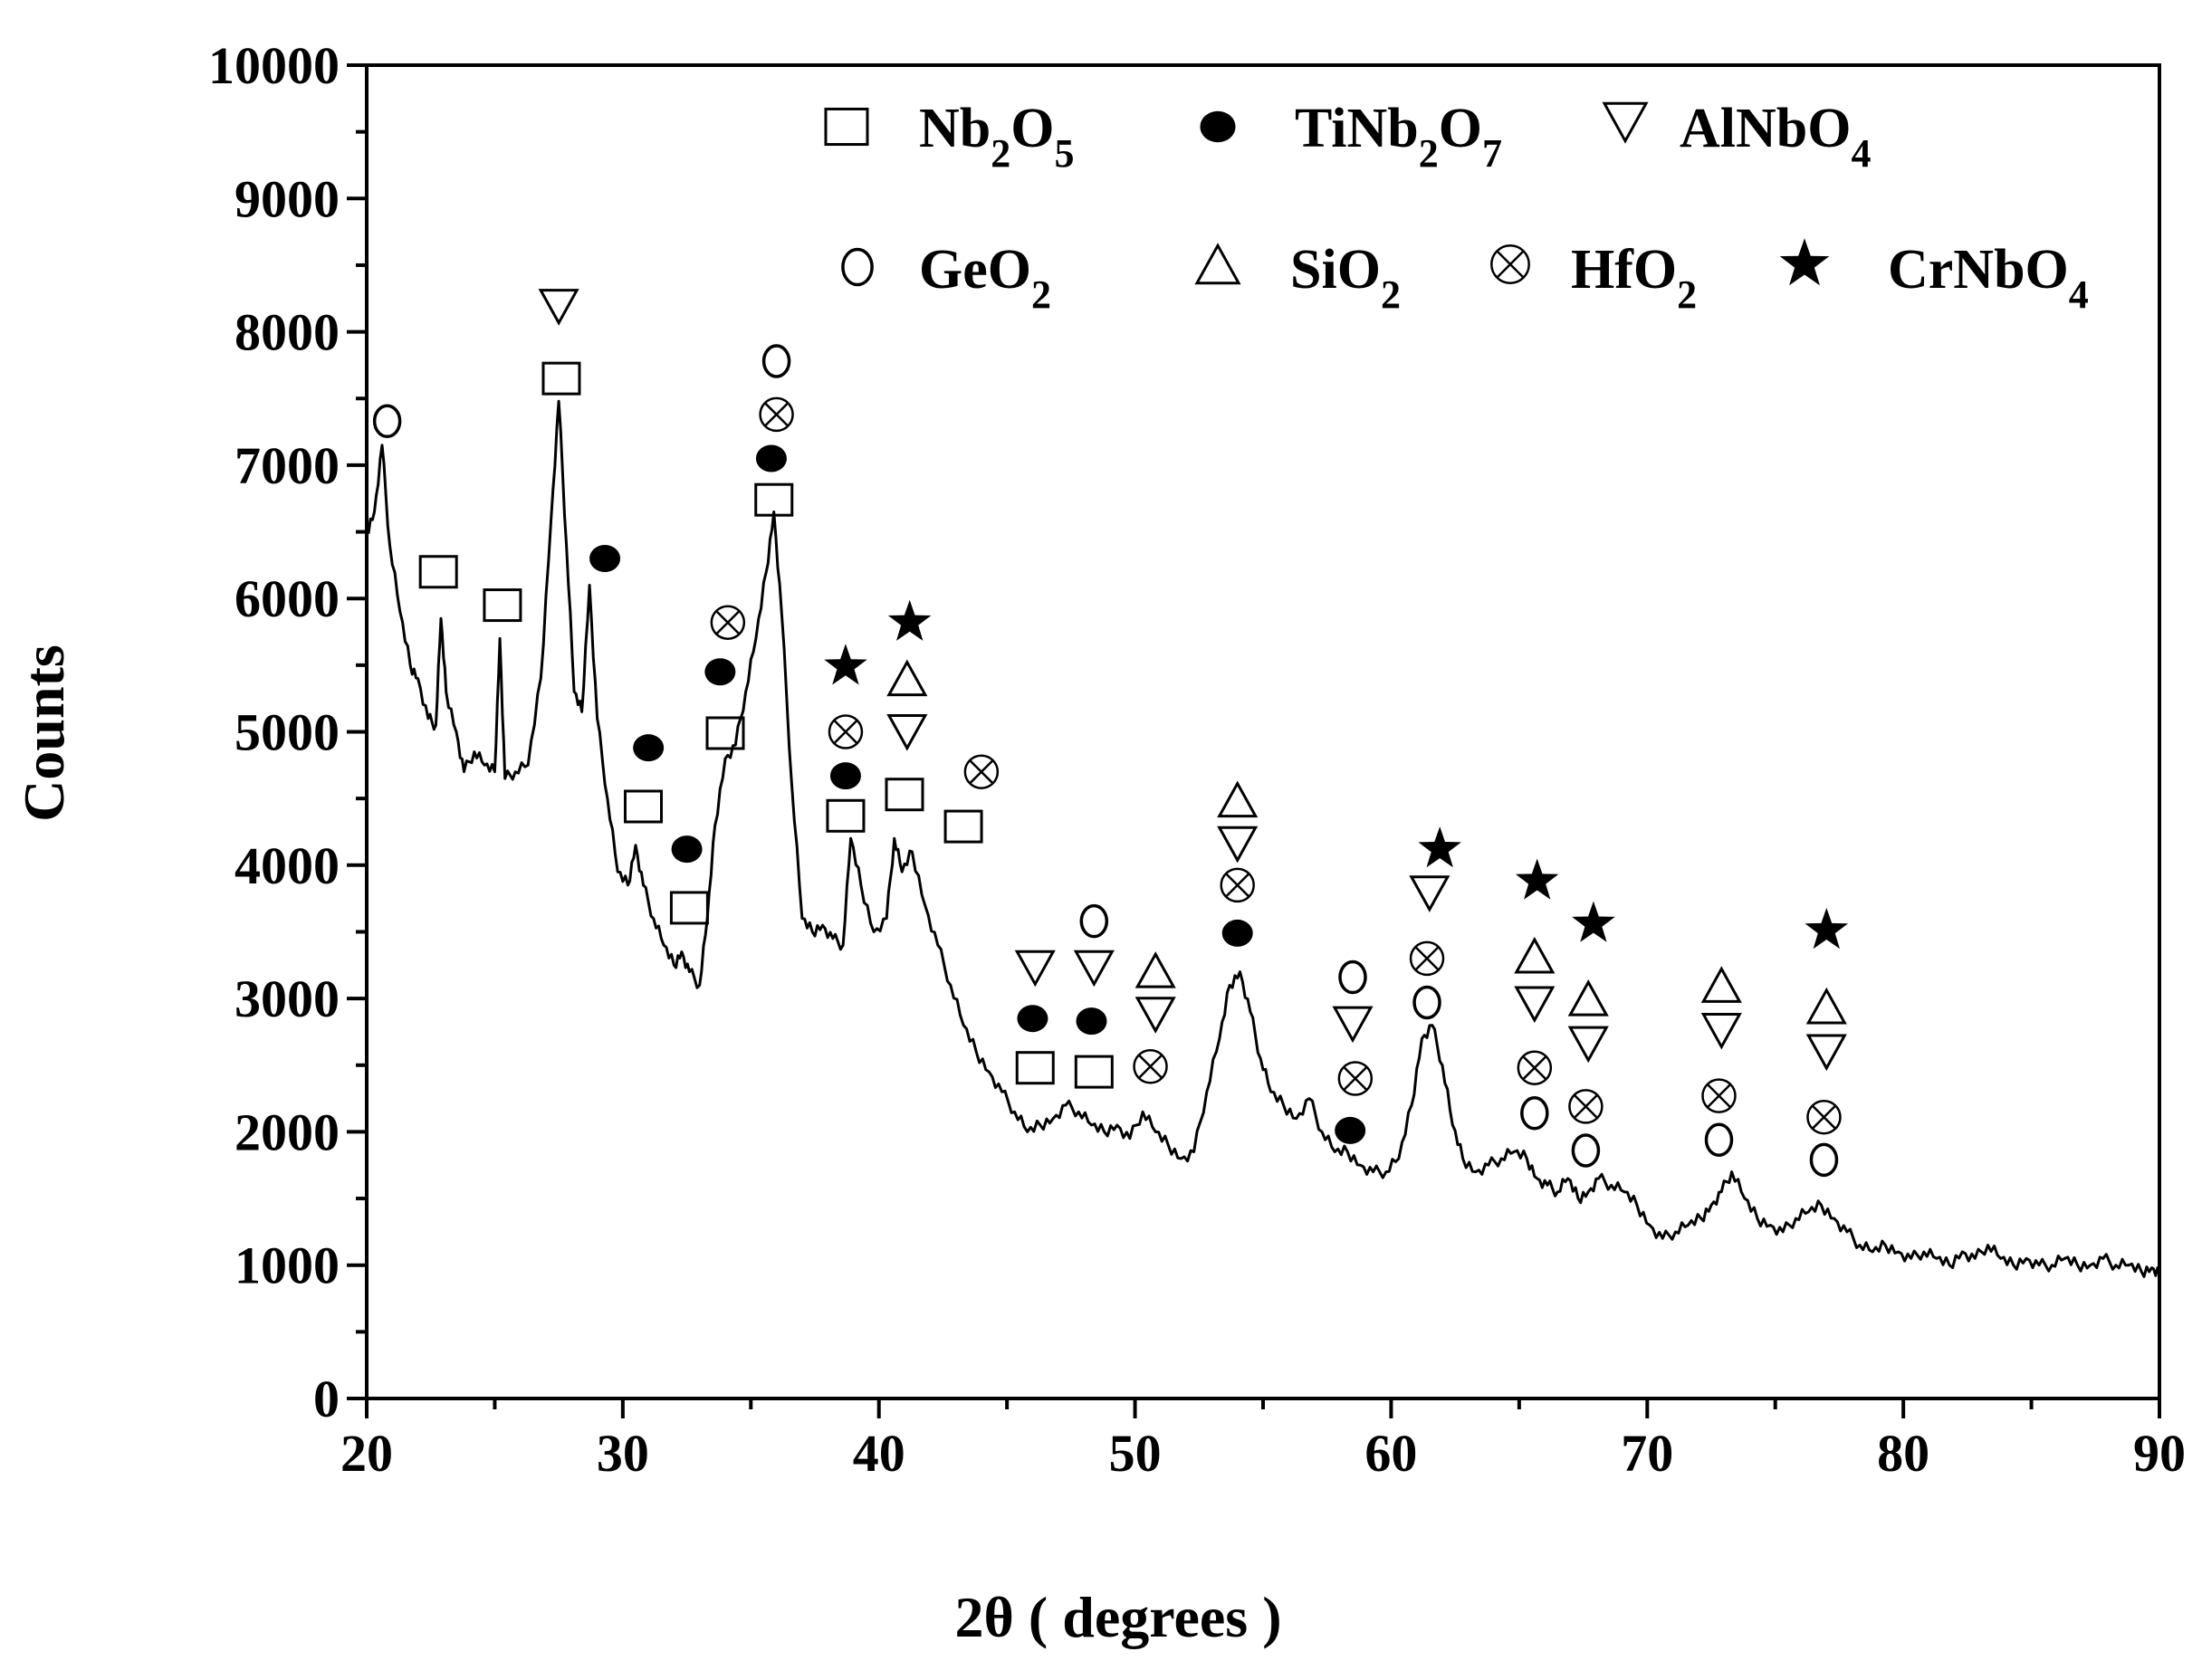  What do you see at coordinates (997, 137) in the screenshot?
I see `legend-label: Nb2O5` at bounding box center [997, 137].